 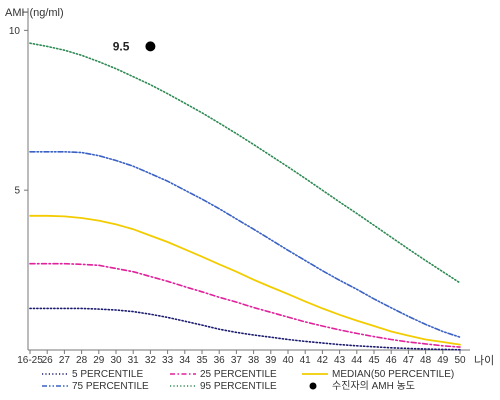 What do you see at coordinates (121, 46) in the screenshot?
I see `patient-amh-value-label: 9.5` at bounding box center [121, 46].